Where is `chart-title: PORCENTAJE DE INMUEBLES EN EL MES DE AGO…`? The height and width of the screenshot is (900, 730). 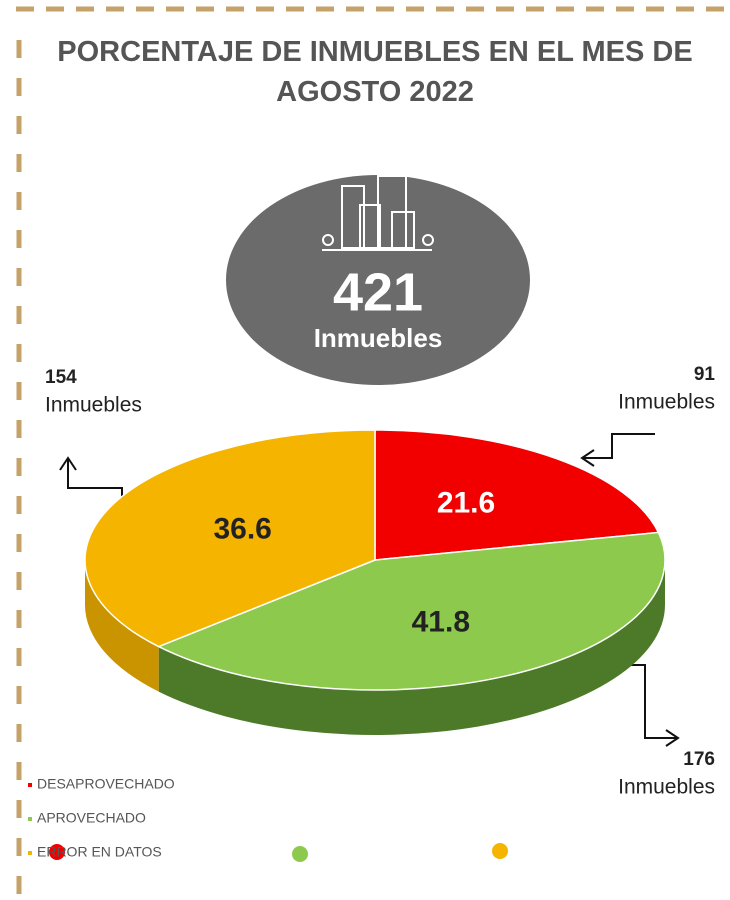 chart-title: PORCENTAJE DE INMUEBLES EN EL MES DE AGO… is located at coordinates (375, 72).